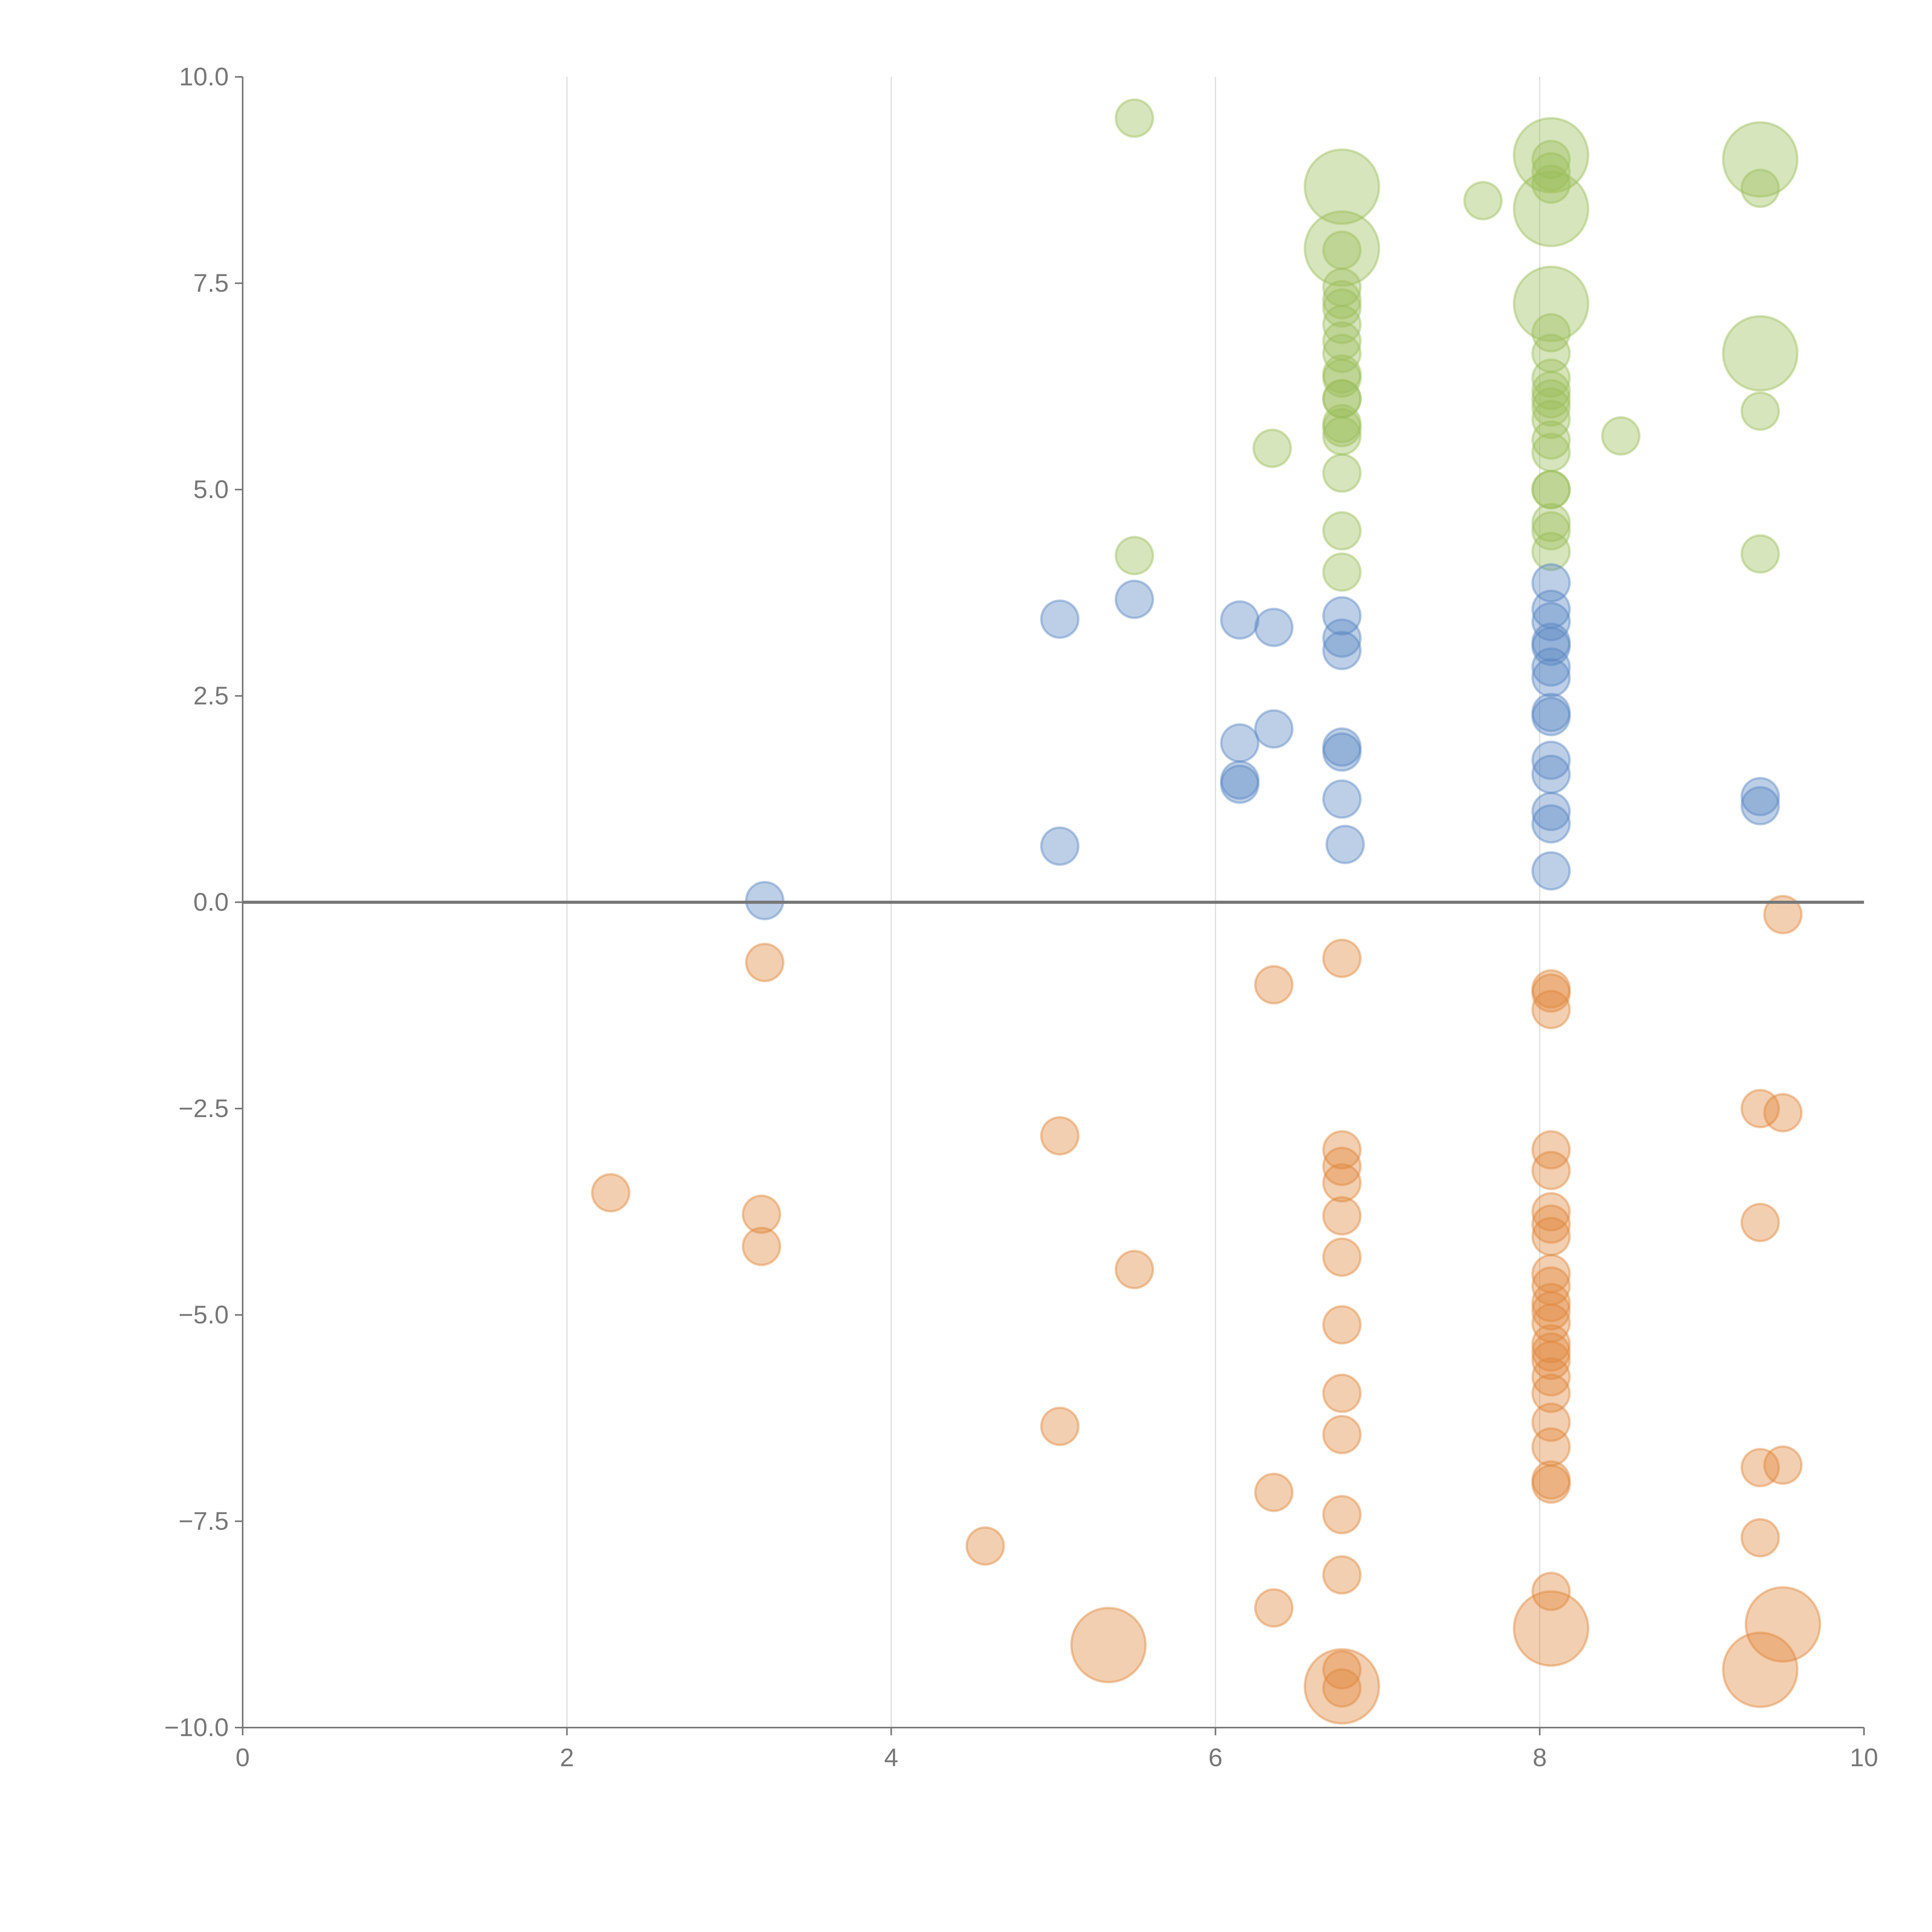 Image resolution: width=1932 pixels, height=1932 pixels. What do you see at coordinates (197, 1728) in the screenshot?
I see `y-tick-label: −10.0` at bounding box center [197, 1728].